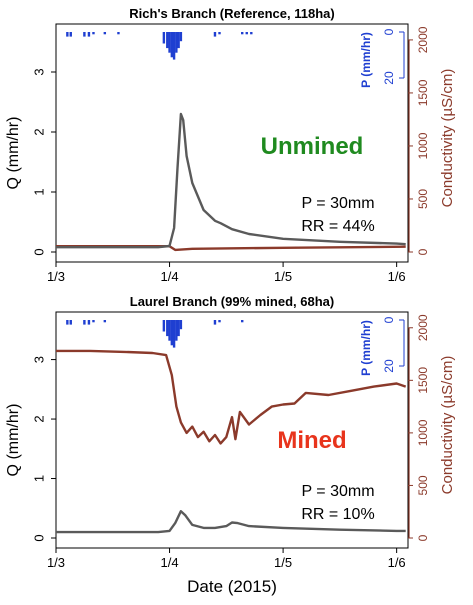  Describe the element at coordinates (232, 586) in the screenshot. I see `x-axis-label: Date (2015)` at that location.